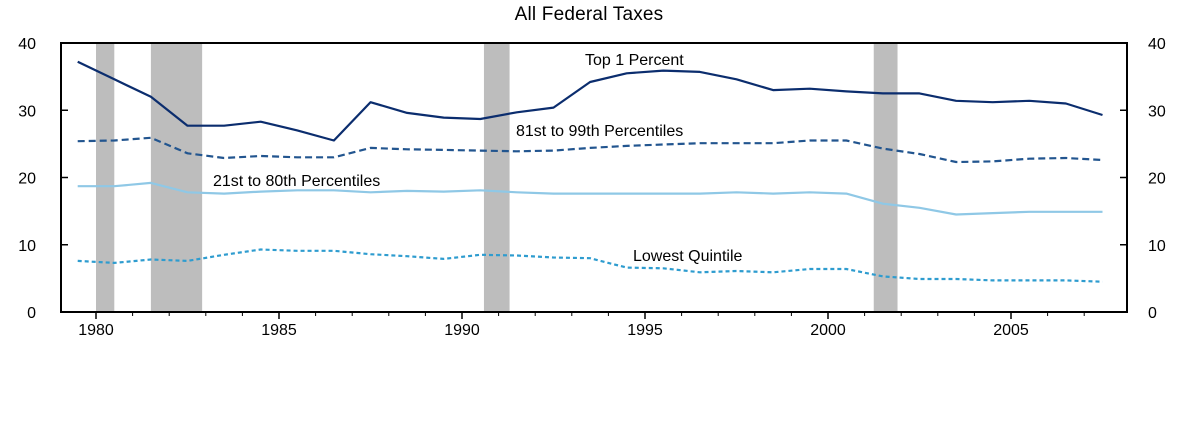 This screenshot has height=444, width=1178. Describe the element at coordinates (590, 198) in the screenshot. I see `series-line-21st-to-80th-percentiles` at that location.